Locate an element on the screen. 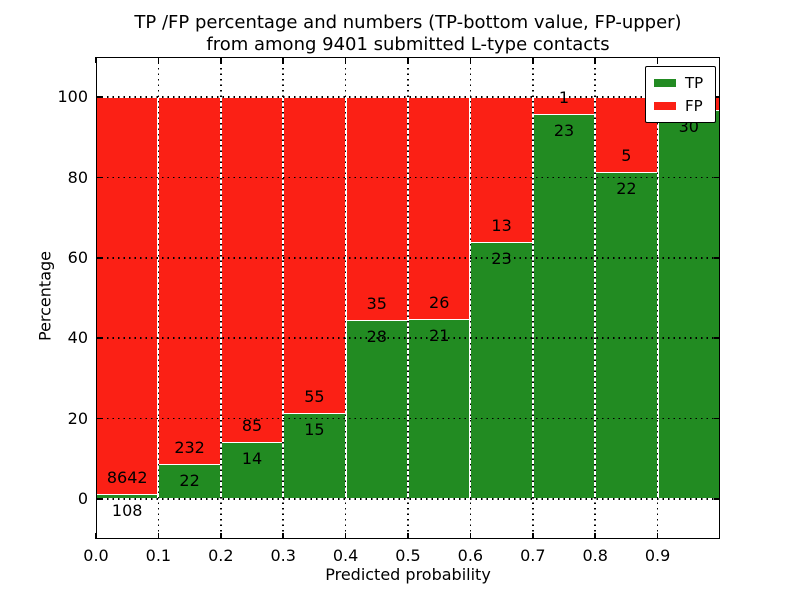 The width and height of the screenshot is (800, 600). tp-count-label: 14 is located at coordinates (252, 459).